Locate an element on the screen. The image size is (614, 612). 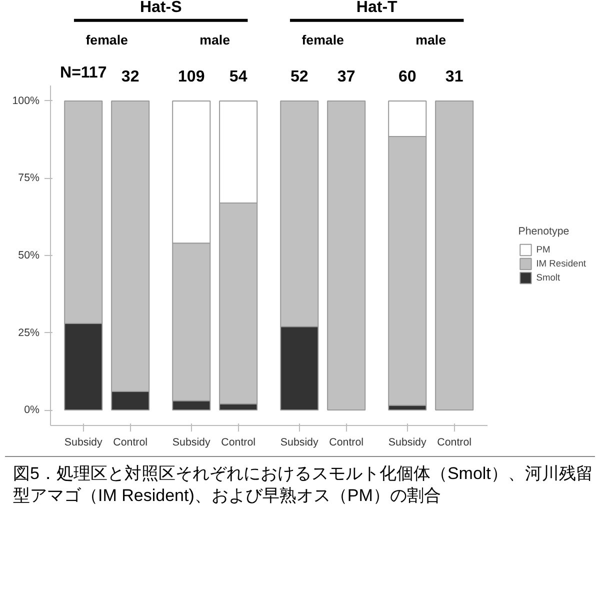
annotation: 52 is located at coordinates (299, 77).